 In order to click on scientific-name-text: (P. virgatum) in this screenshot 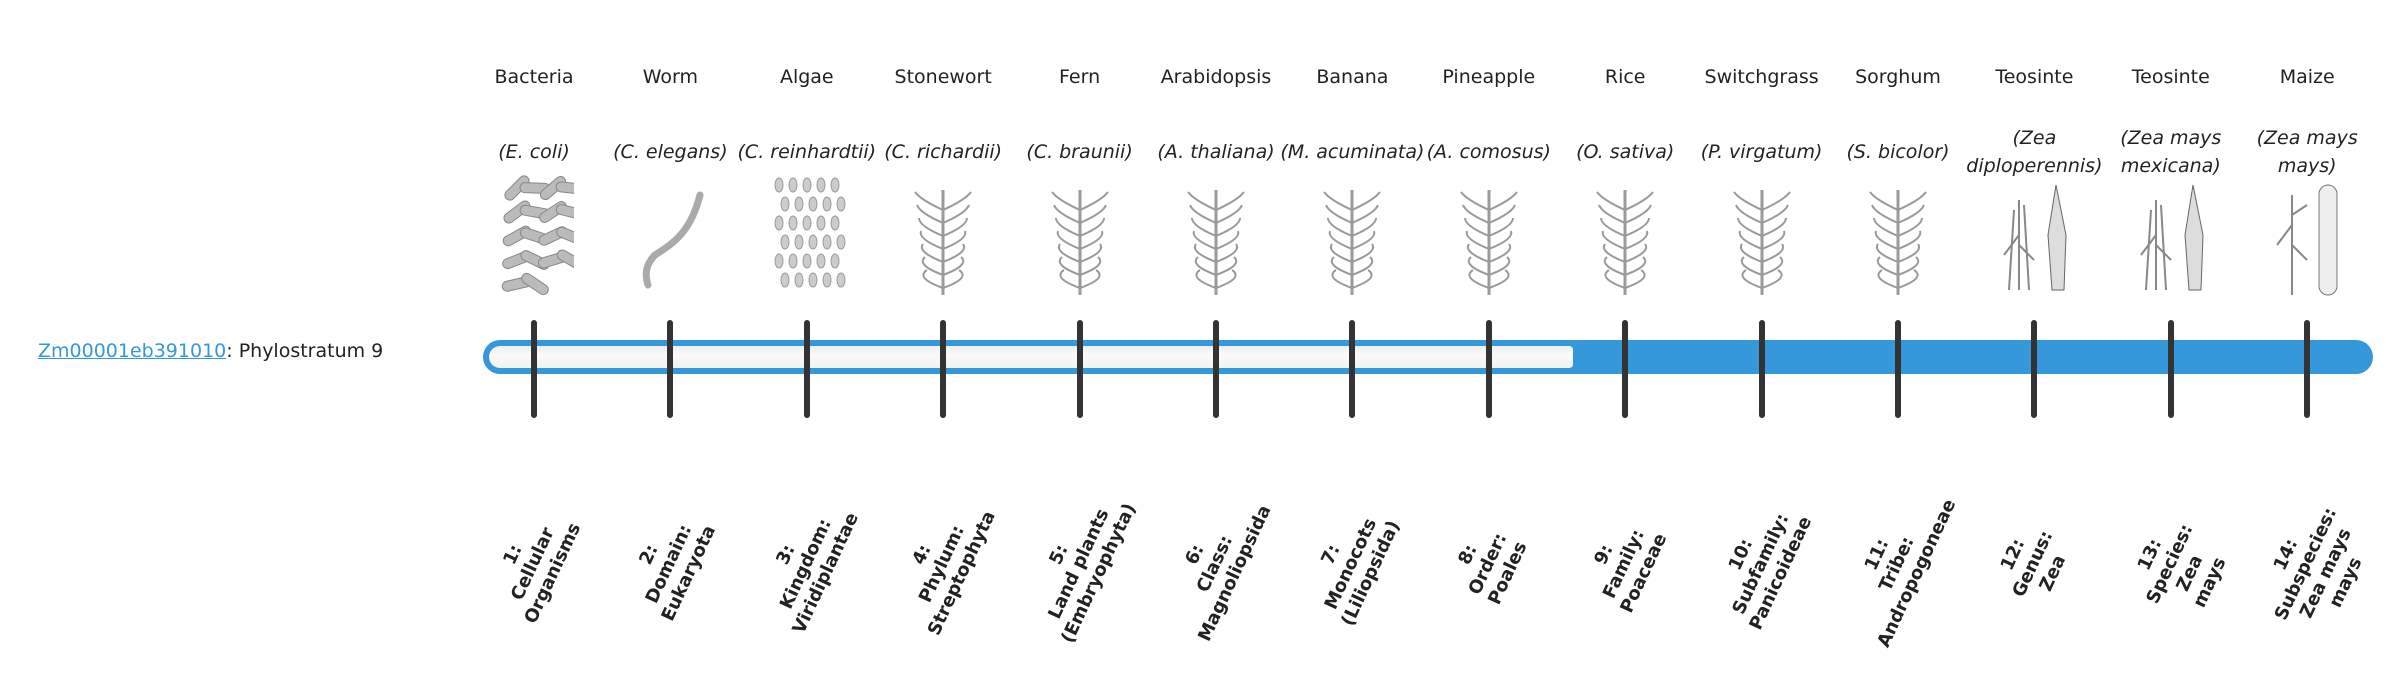, I will do `click(1761, 152)`.